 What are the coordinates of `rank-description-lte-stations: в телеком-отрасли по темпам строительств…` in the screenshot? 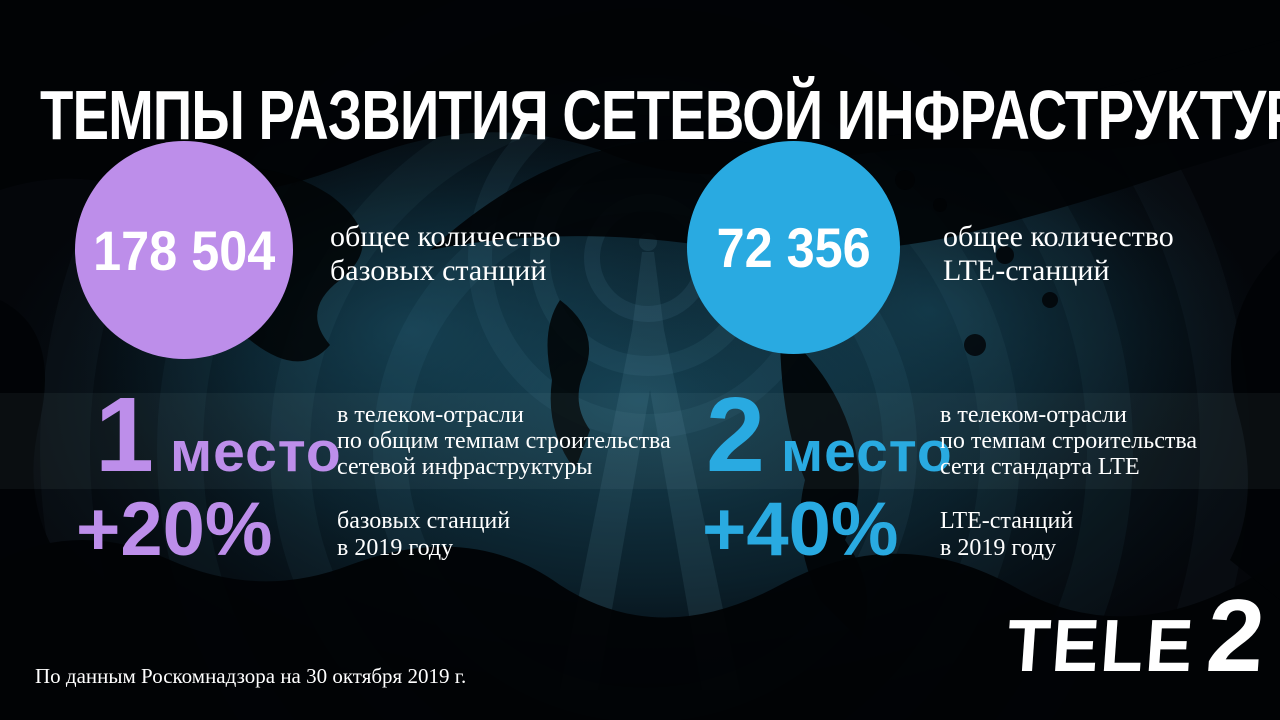 It's located at (1069, 441).